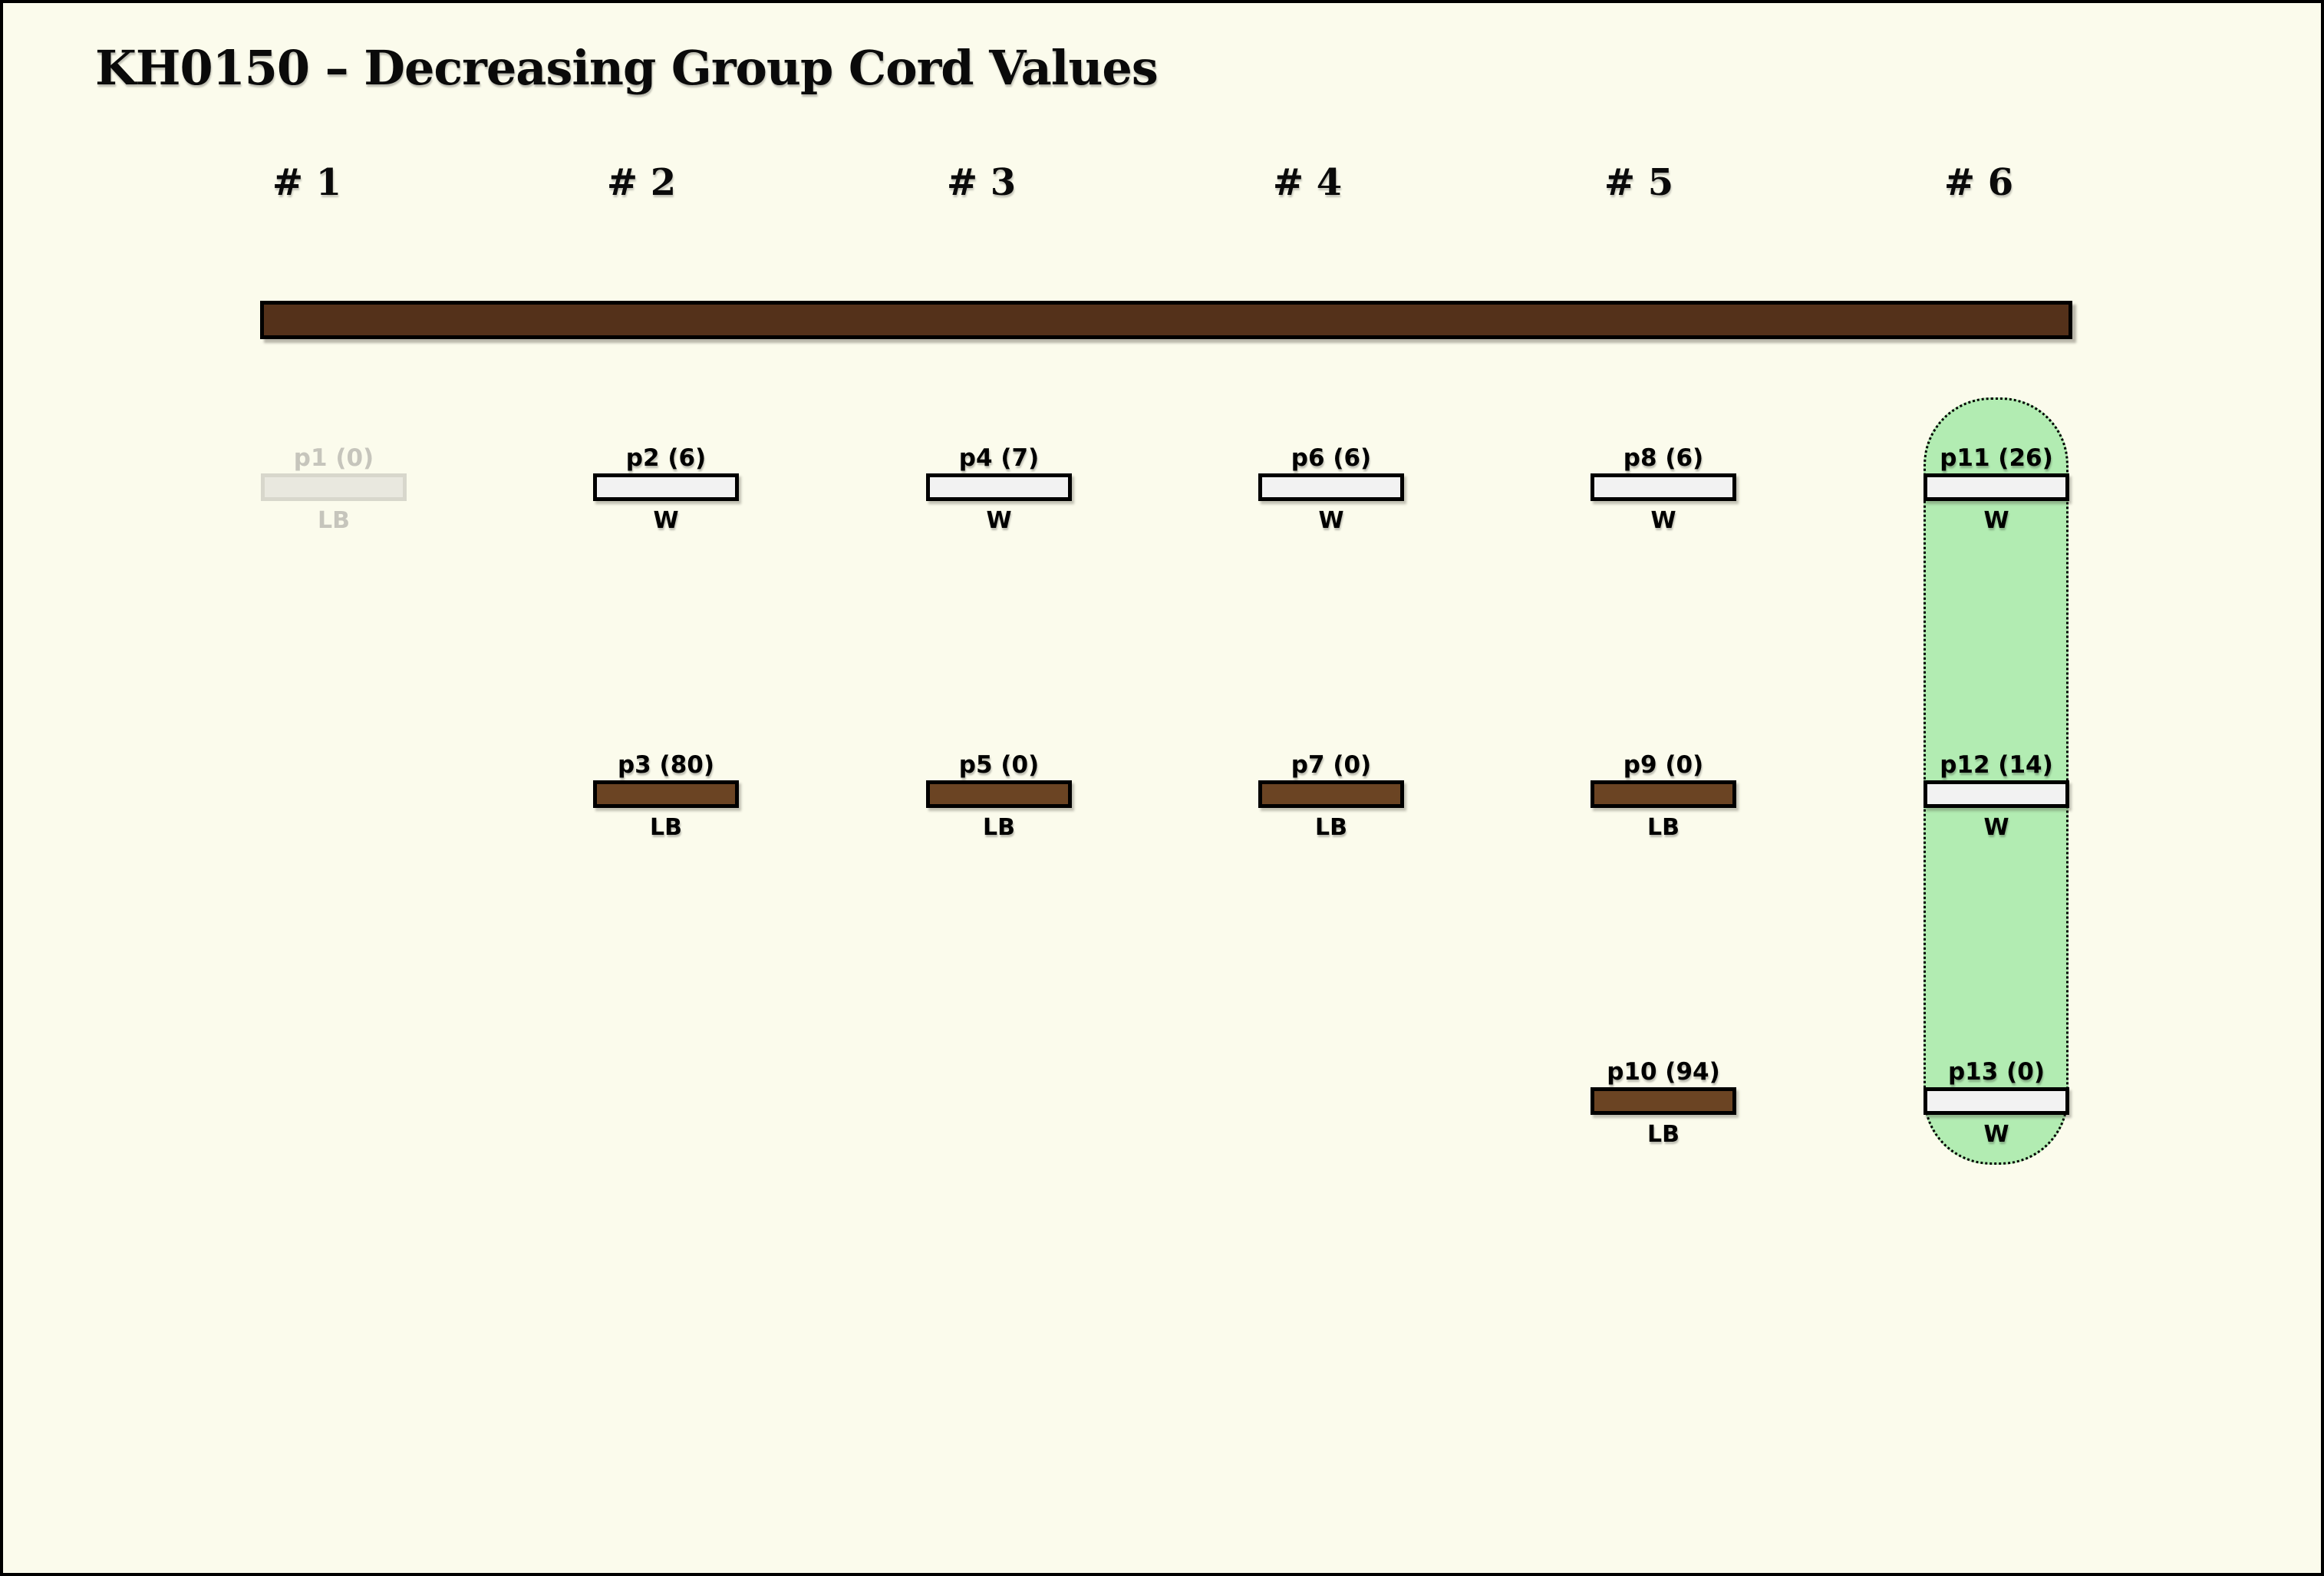 This screenshot has height=1576, width=2324. I want to click on process-node-p3: p3 (80) LB, so click(666, 795).